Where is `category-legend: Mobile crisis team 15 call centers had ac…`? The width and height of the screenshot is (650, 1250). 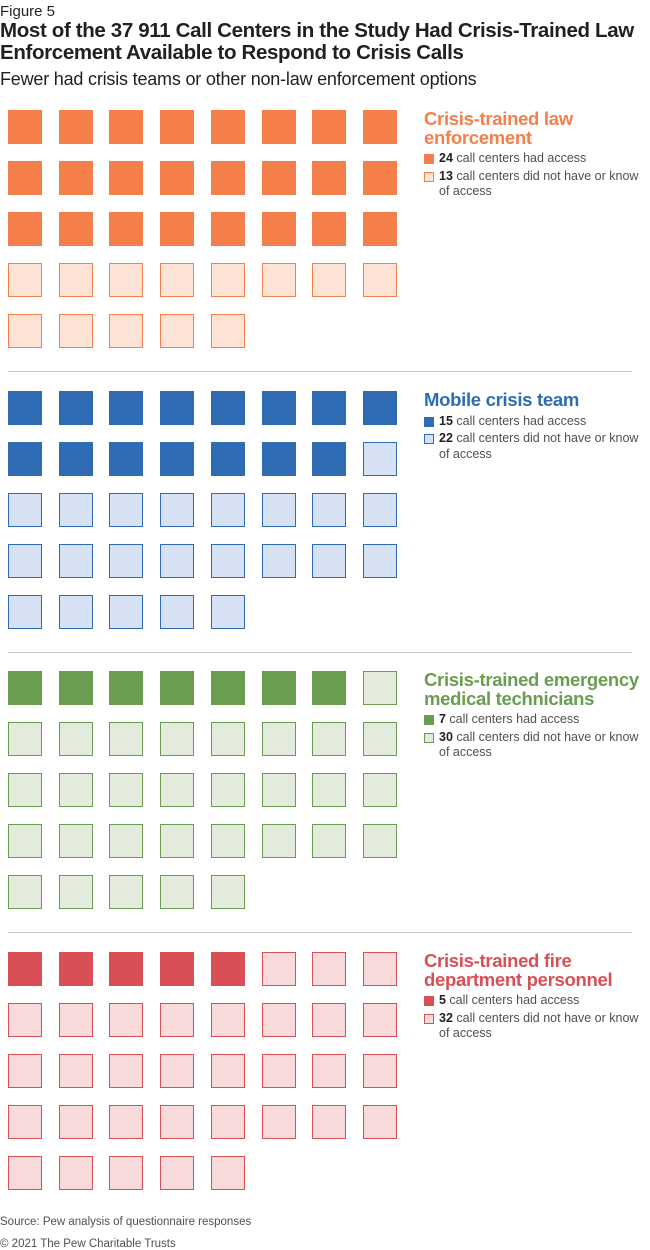
category-legend: Mobile crisis team 15 call centers had ac… is located at coordinates (537, 426).